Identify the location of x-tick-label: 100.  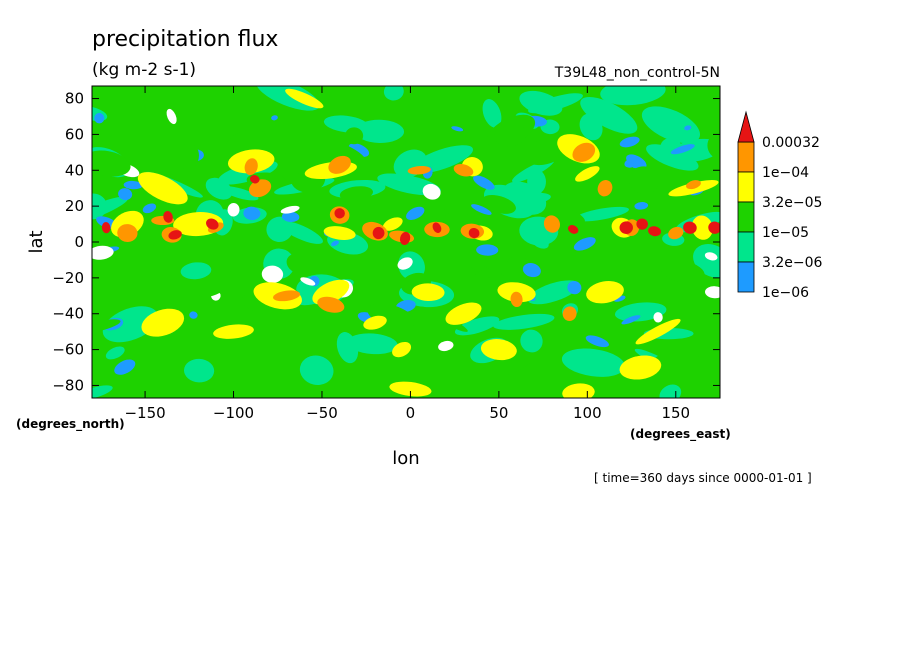
(587, 413).